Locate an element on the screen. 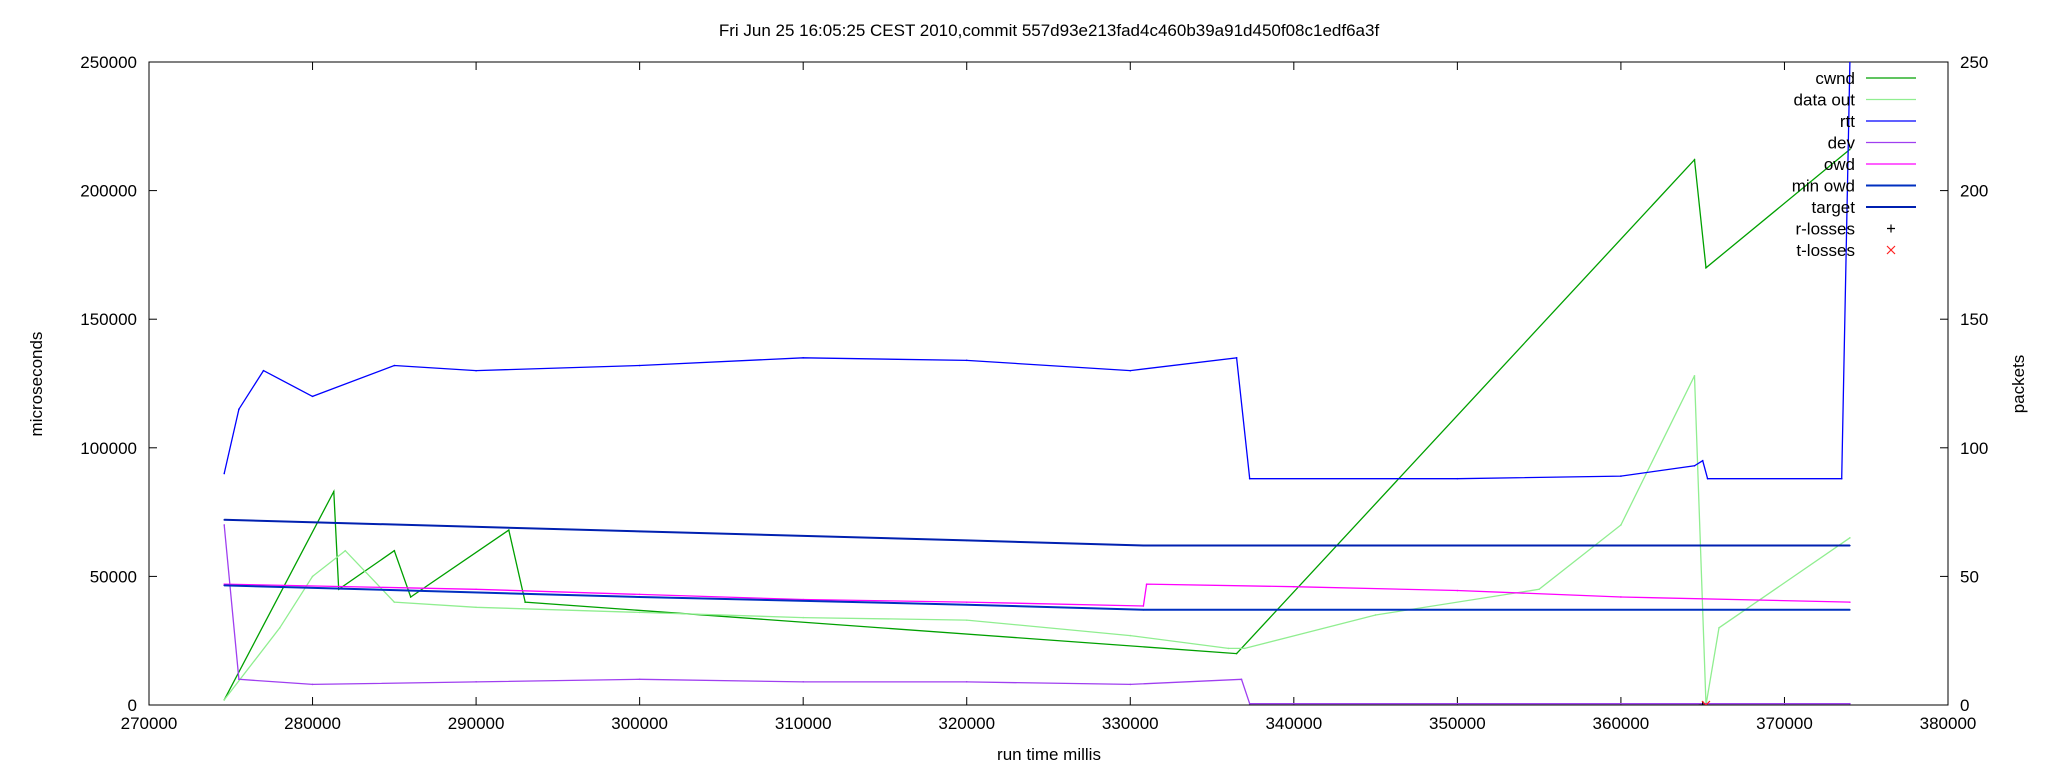  x-tick-label: 340000 is located at coordinates (1293, 723).